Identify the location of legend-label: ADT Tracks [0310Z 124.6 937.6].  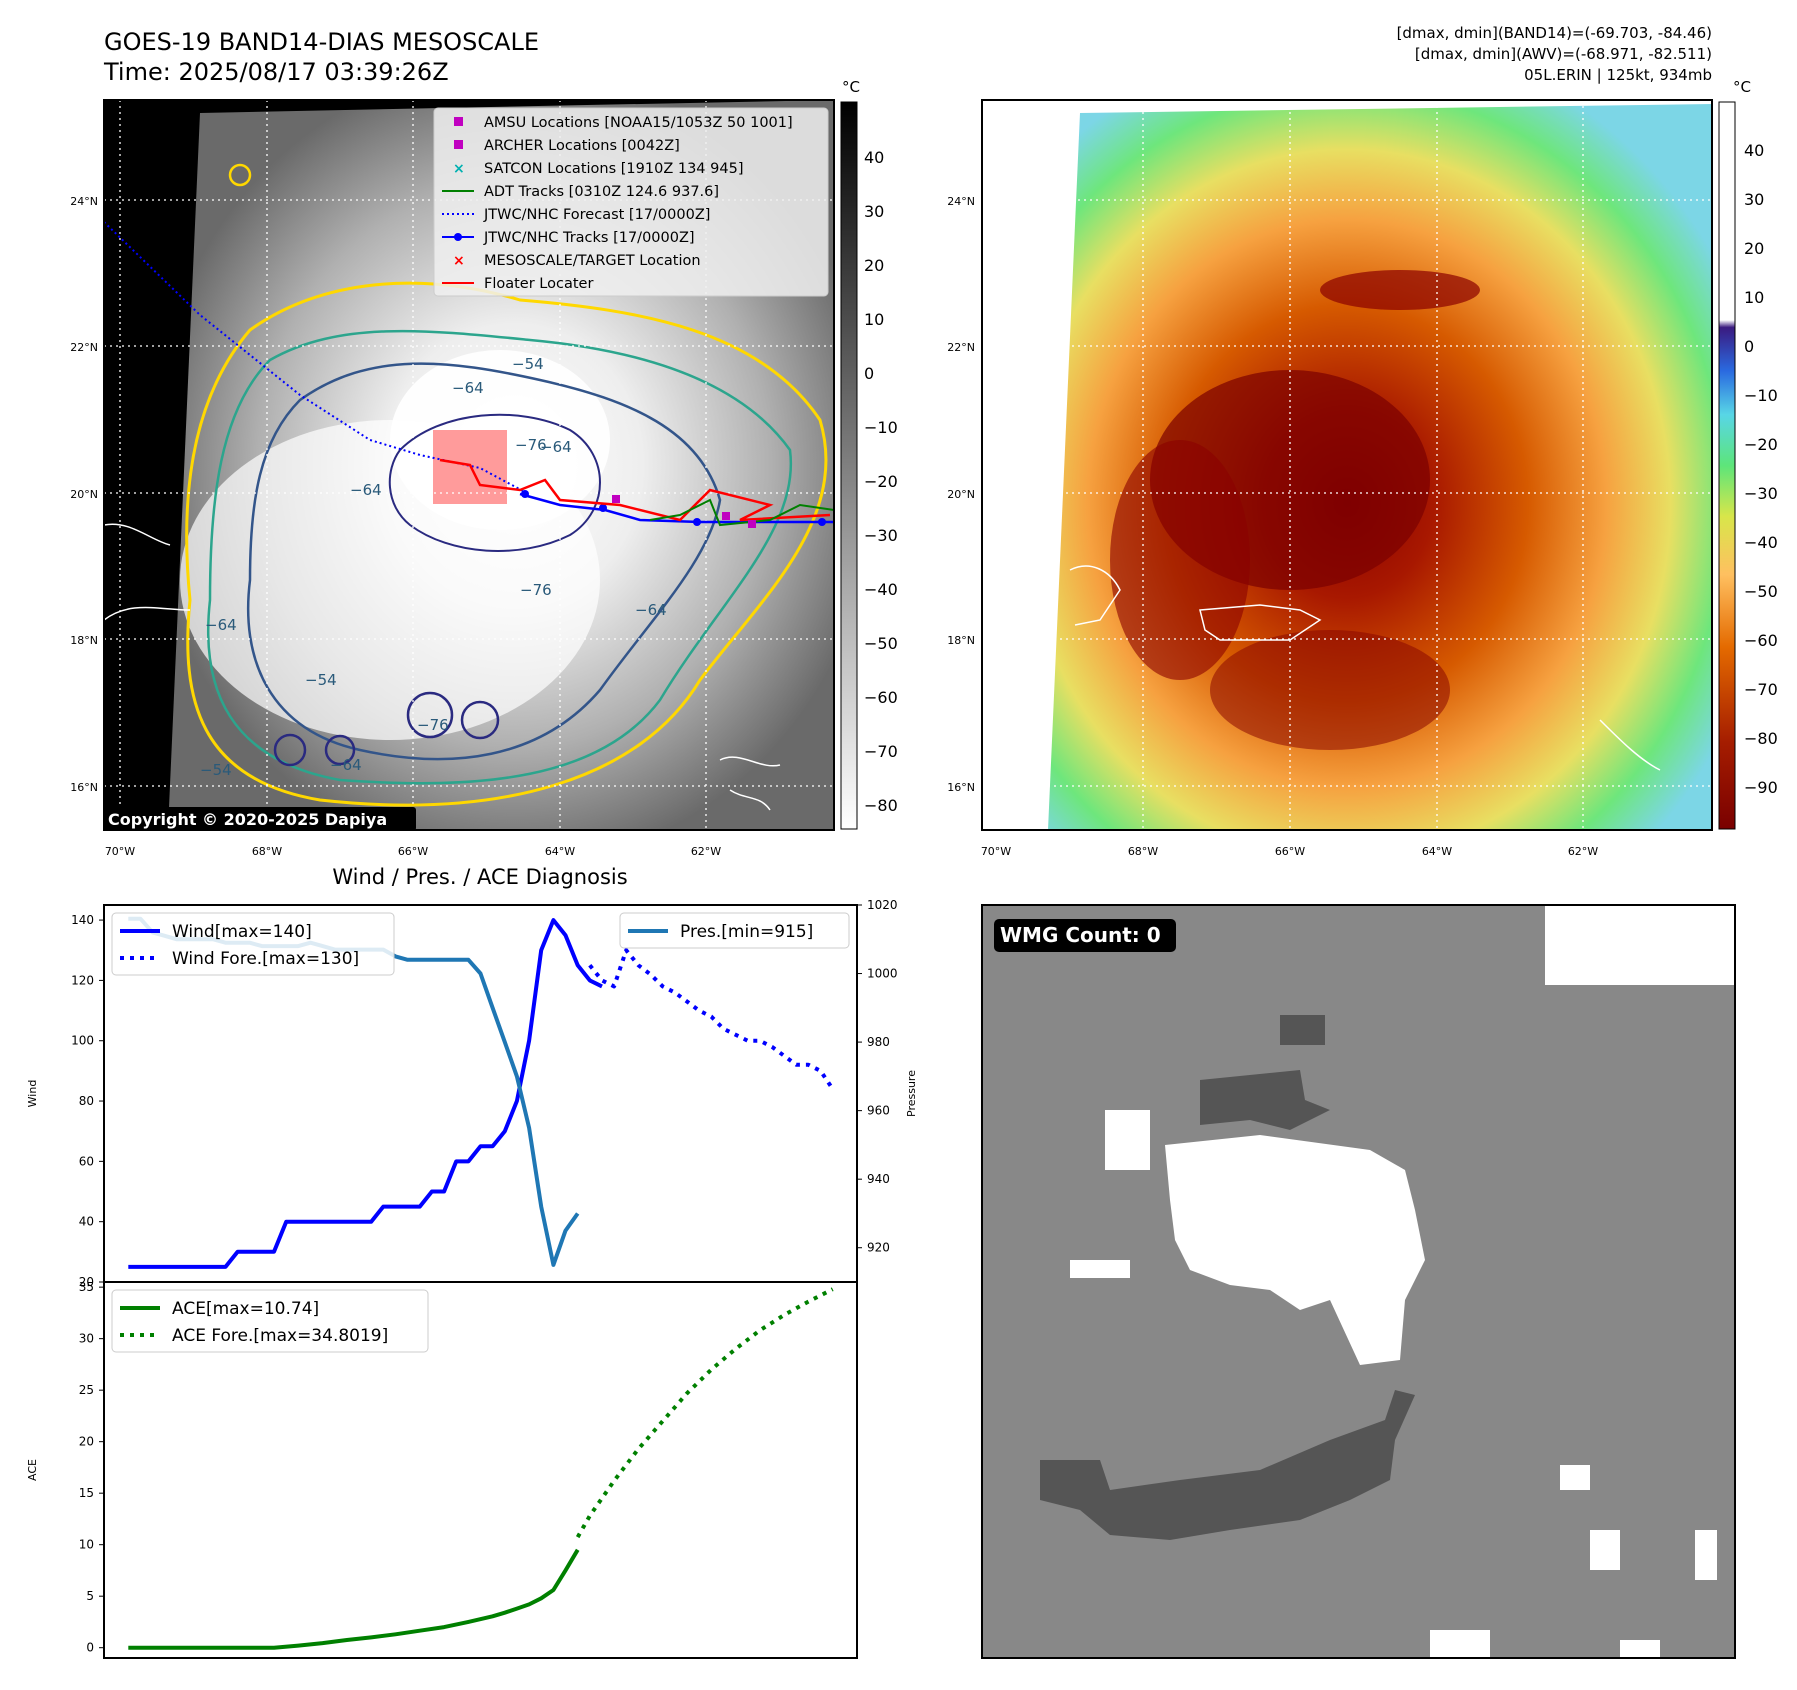
(601, 192).